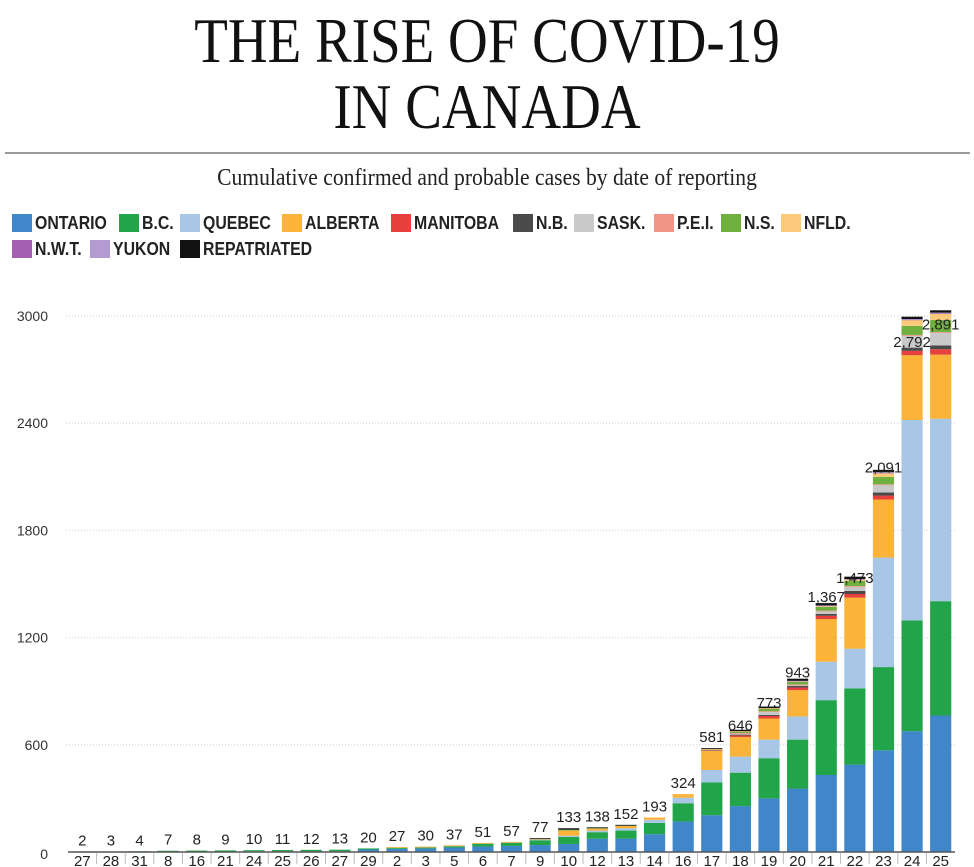 This screenshot has height=867, width=974. Describe the element at coordinates (258, 248) in the screenshot. I see `legend-label: REPATRIATED` at that location.